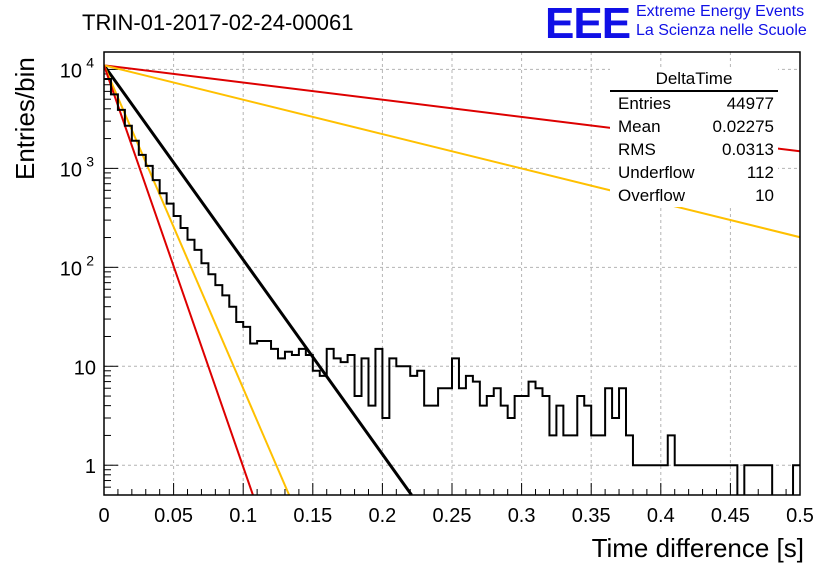 This screenshot has height=572, width=836. I want to click on x-tick-label: 0.05, so click(173, 516).